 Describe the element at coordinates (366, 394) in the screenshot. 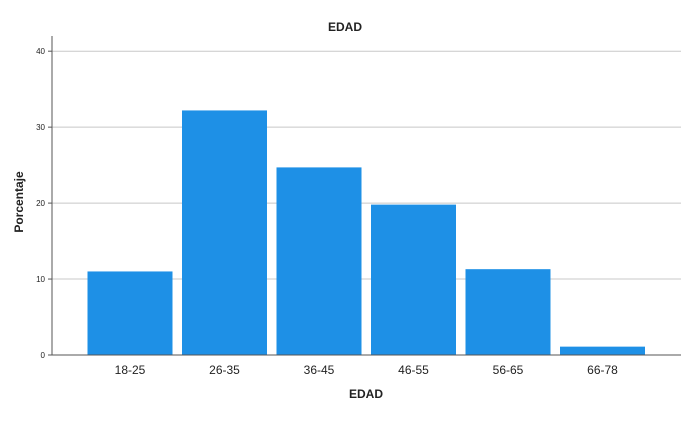

I see `x-axis-label: EDAD` at that location.